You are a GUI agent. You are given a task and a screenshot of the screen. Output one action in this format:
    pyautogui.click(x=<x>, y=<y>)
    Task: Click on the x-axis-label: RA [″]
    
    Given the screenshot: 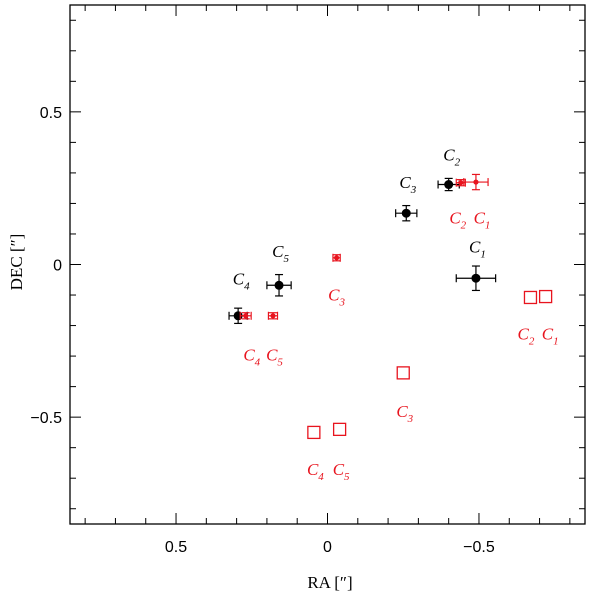 What is the action you would take?
    pyautogui.click(x=329, y=582)
    